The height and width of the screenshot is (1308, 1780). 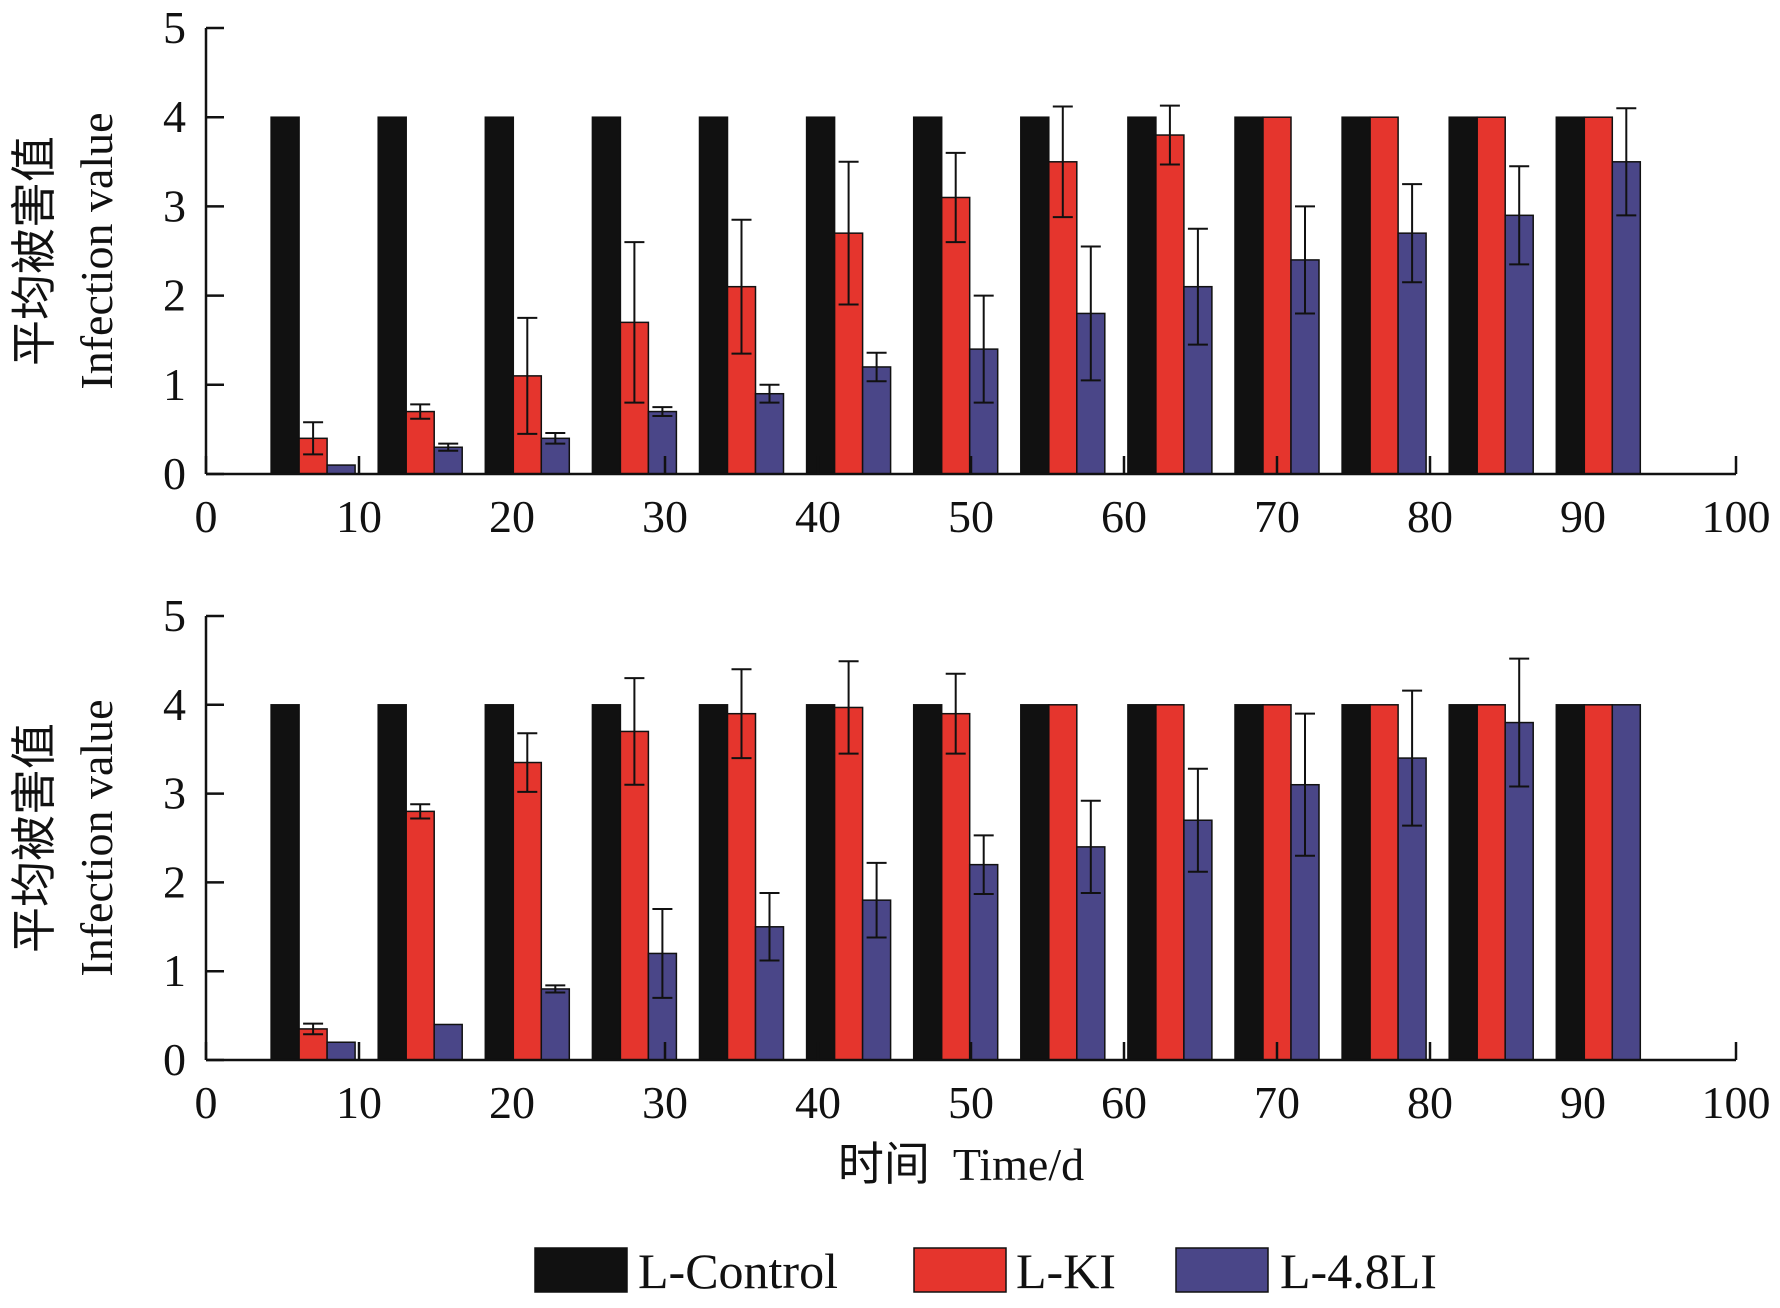 I want to click on legend-label-L-KI: L-KI, so click(x=1066, y=1271).